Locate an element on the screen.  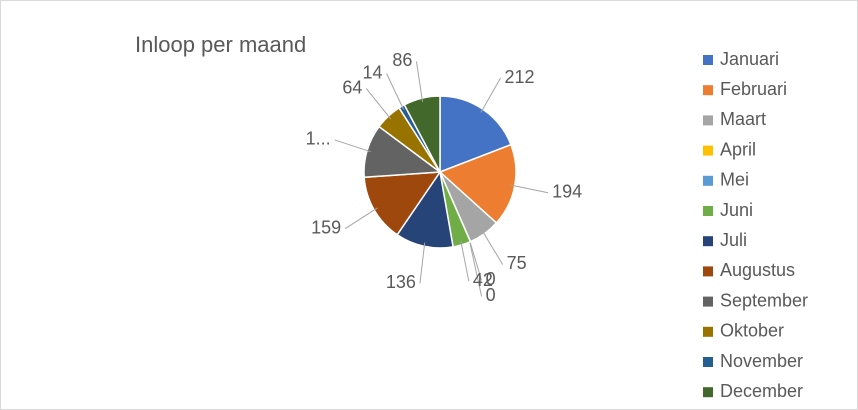
data-label: 212 is located at coordinates (520, 77).